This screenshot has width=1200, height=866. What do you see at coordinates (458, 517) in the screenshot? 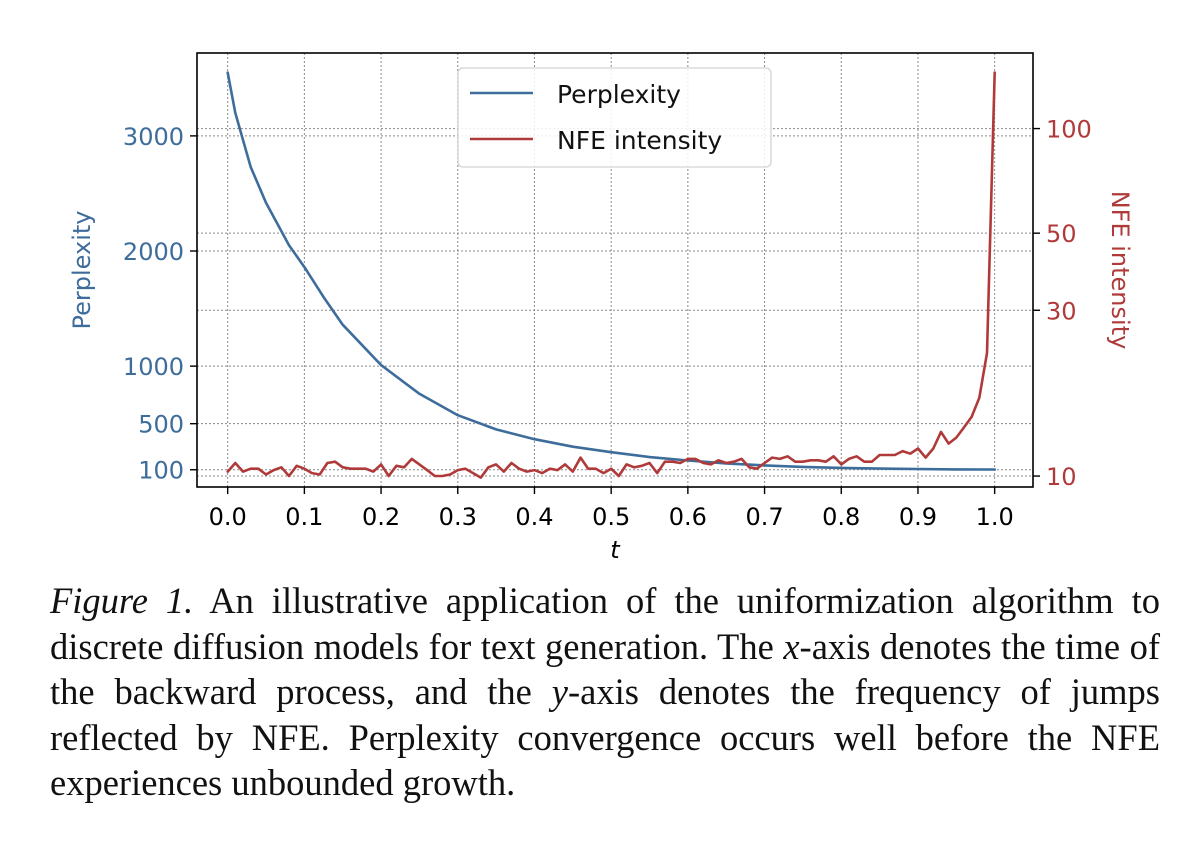
I see `x-tick-label: 0.3` at bounding box center [458, 517].